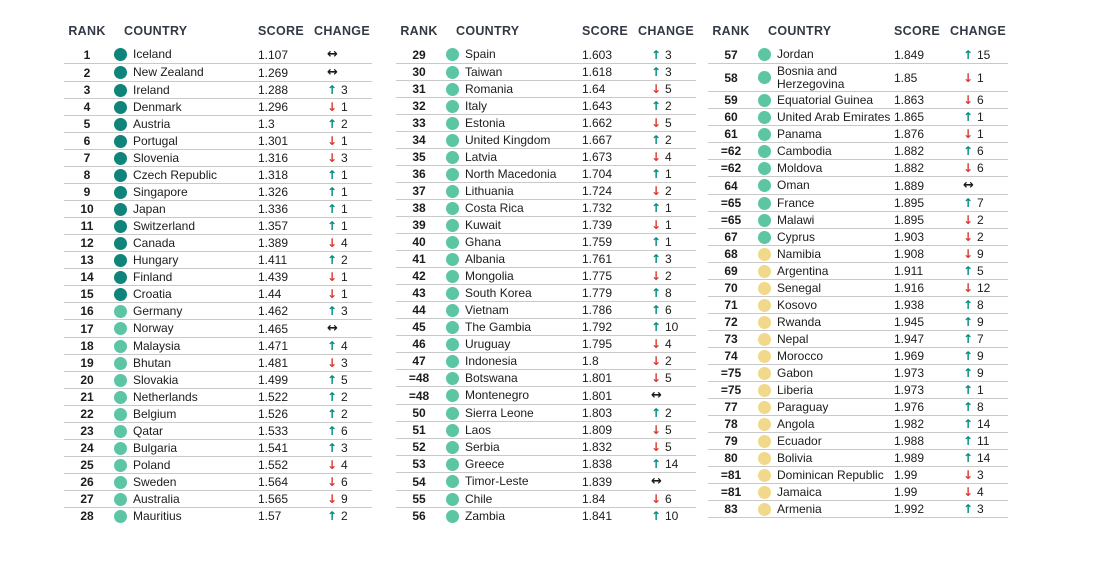 This screenshot has height=587, width=1095. What do you see at coordinates (980, 373) in the screenshot?
I see `change-value: 9` at bounding box center [980, 373].